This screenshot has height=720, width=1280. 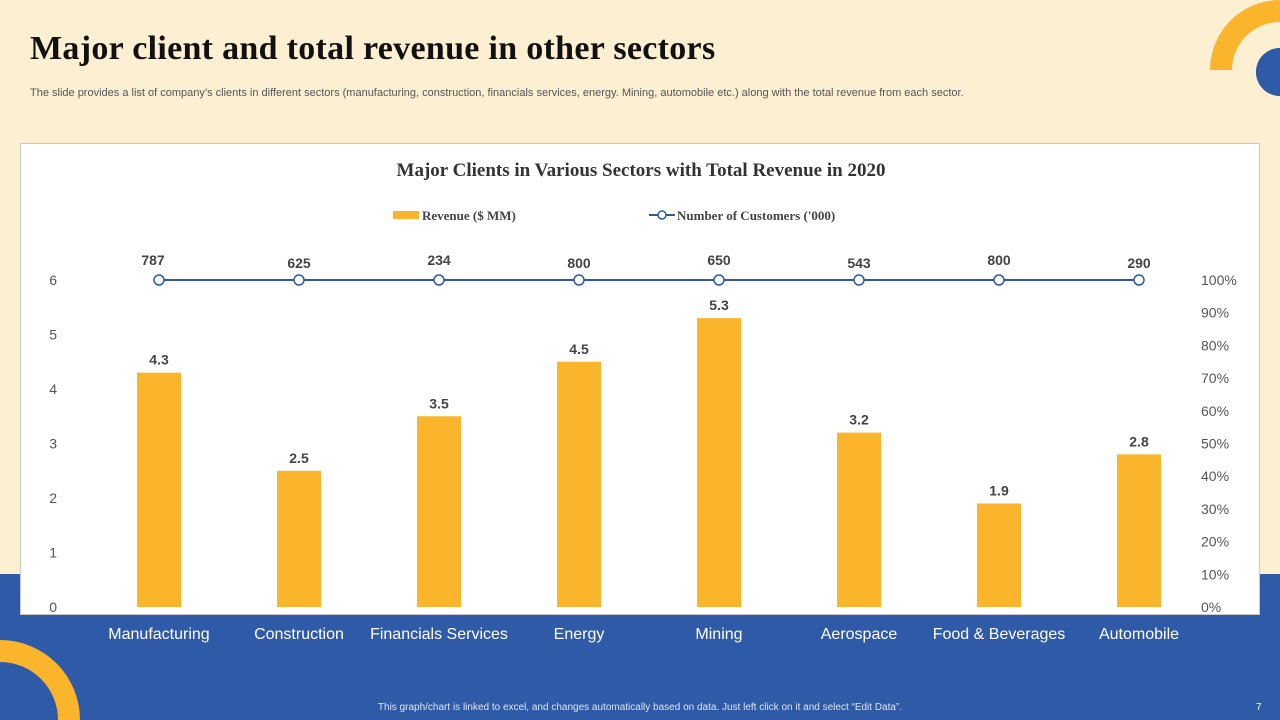 I want to click on line-value-label: 625, so click(x=299, y=263).